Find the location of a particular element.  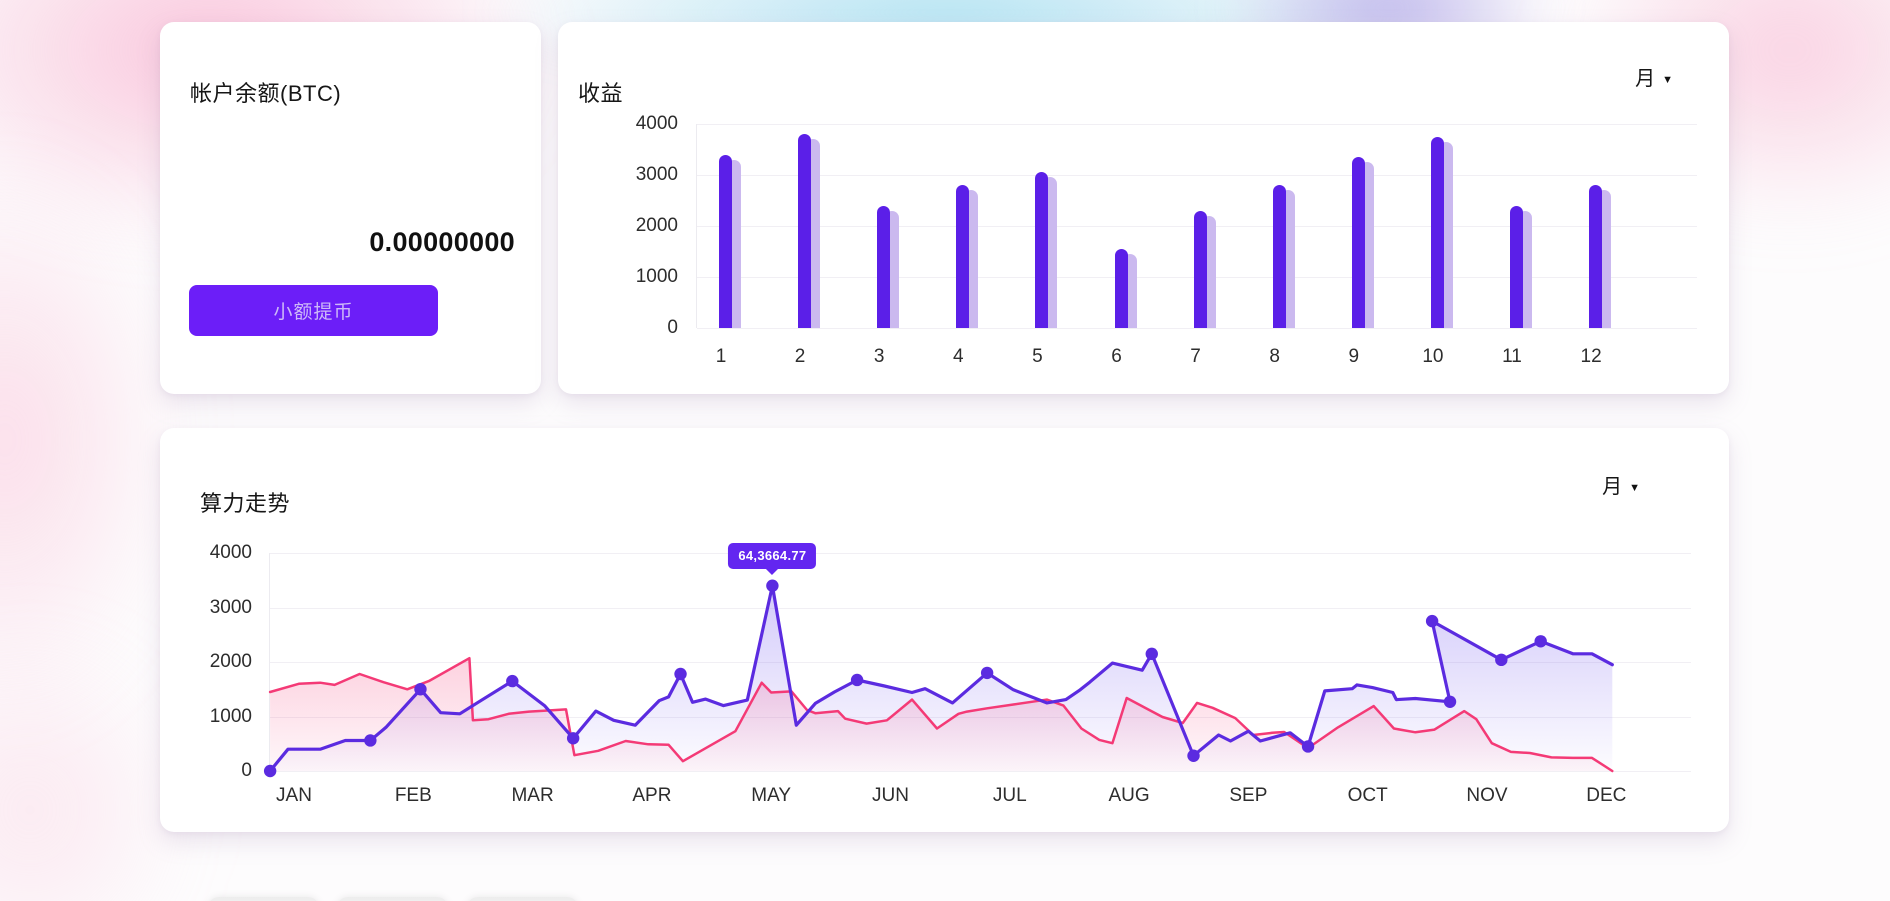

income-period-dropdown: 月 ▼ is located at coordinates (1654, 76).